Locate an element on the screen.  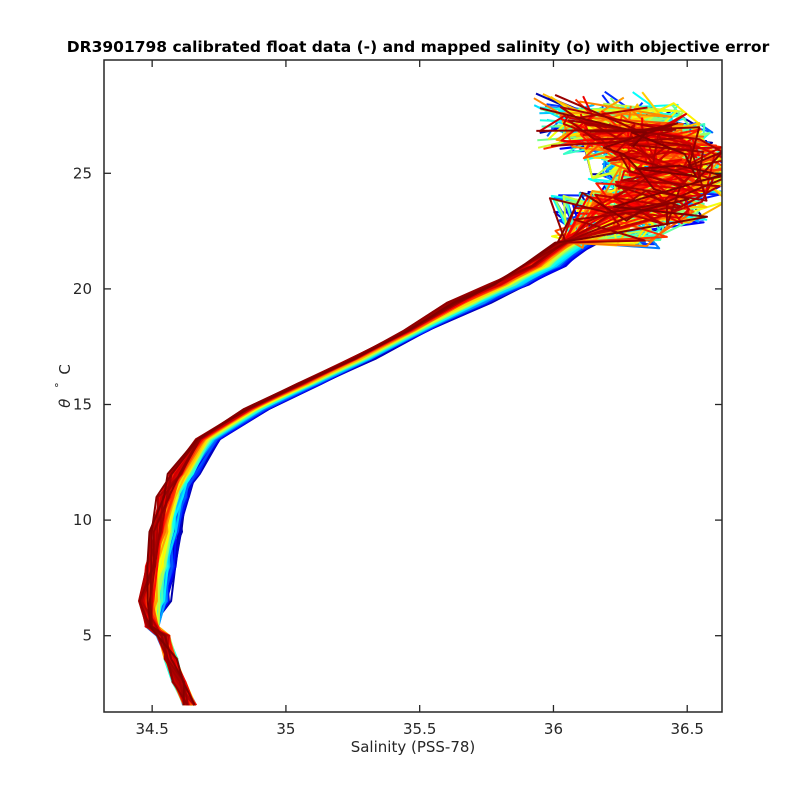
svg-text: θ ° C is located at coordinates (61, 386).